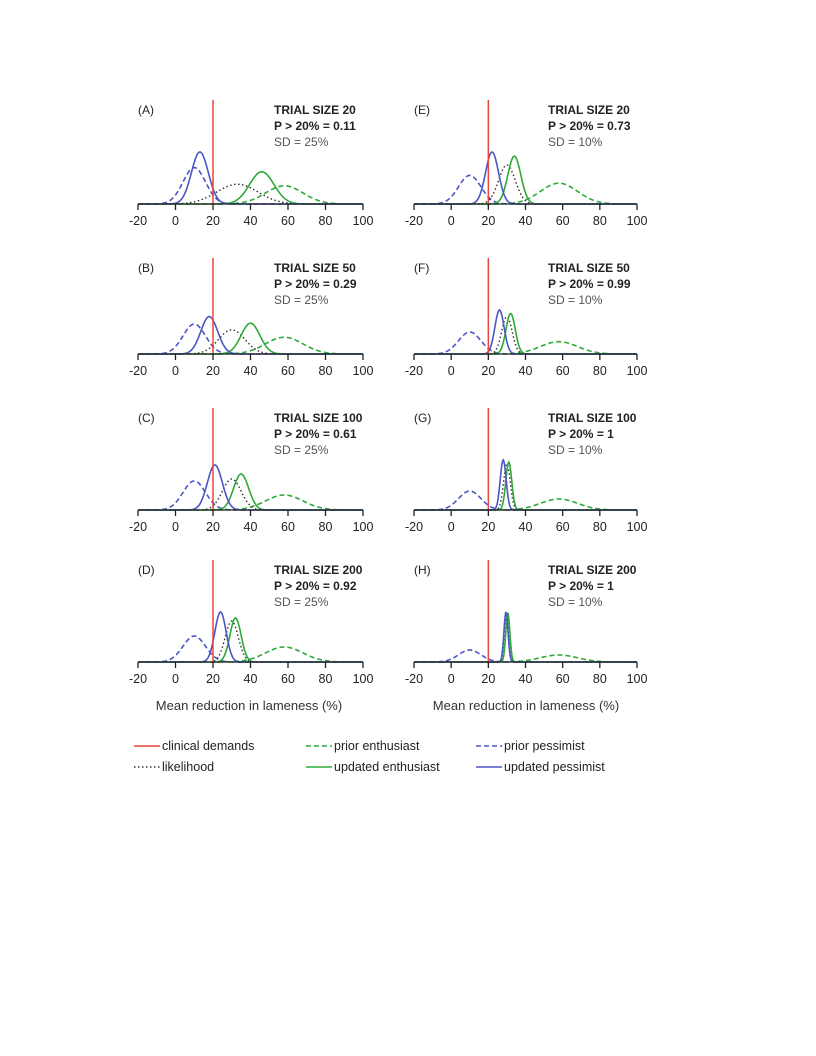  Describe the element at coordinates (315, 284) in the screenshot. I see `probability-label: P > 20% = 0.29` at that location.